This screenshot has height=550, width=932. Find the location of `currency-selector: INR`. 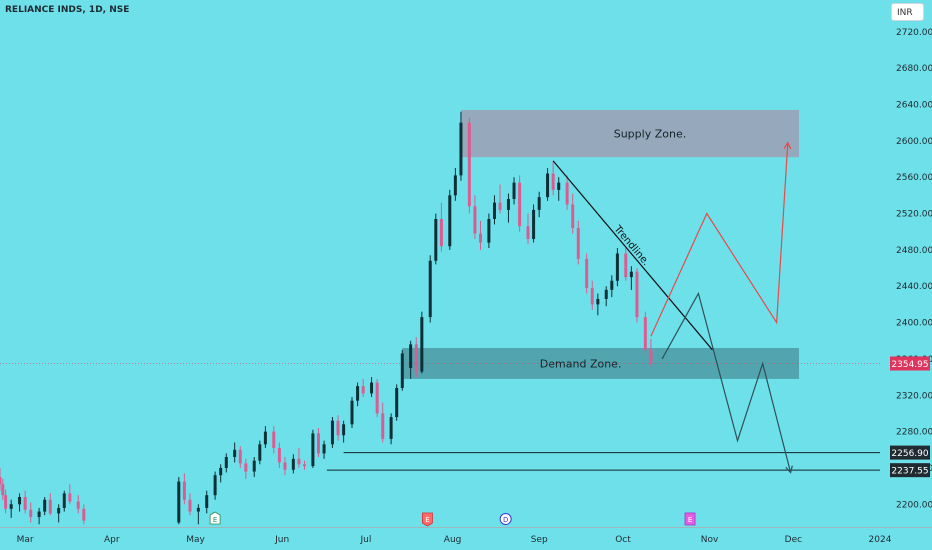

currency-selector: INR is located at coordinates (907, 12).